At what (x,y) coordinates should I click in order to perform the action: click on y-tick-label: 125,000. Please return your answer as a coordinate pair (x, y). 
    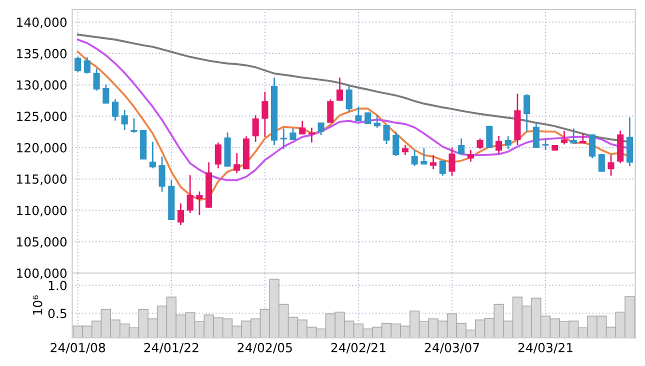
    Looking at the image, I should click on (42, 117).